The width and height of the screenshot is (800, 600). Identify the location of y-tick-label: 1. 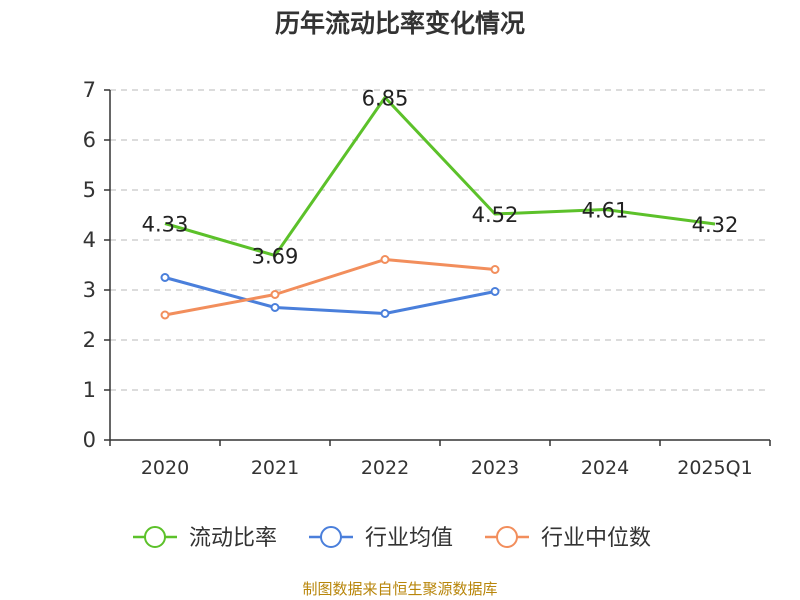
(89, 390).